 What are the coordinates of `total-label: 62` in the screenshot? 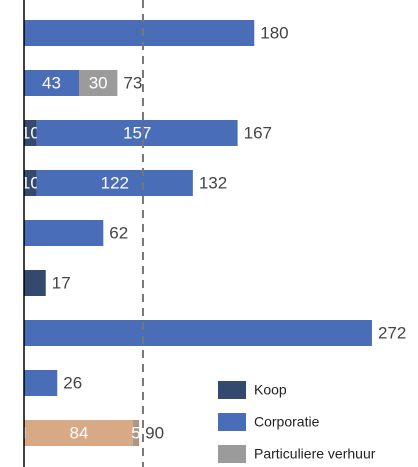 It's located at (118, 232).